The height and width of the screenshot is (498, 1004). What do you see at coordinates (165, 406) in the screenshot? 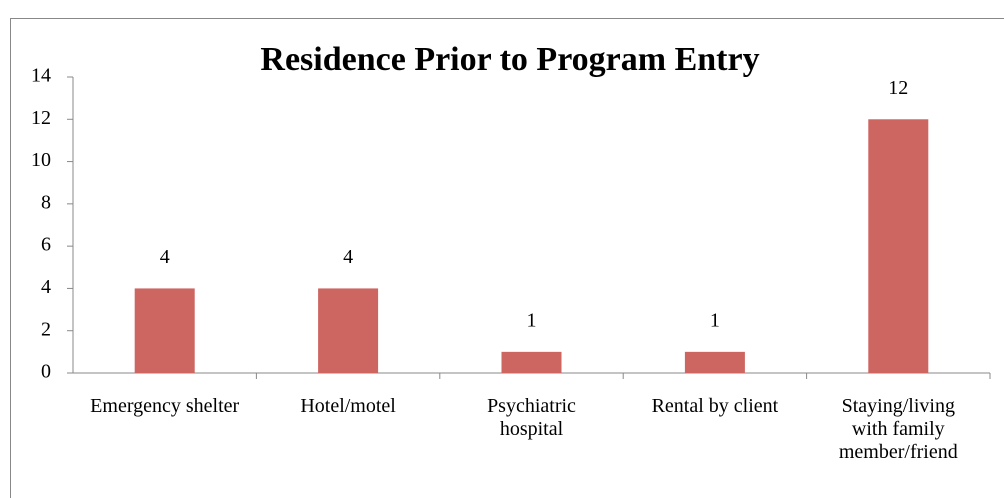
I see `x-tick-label: Emergency shelter` at bounding box center [165, 406].